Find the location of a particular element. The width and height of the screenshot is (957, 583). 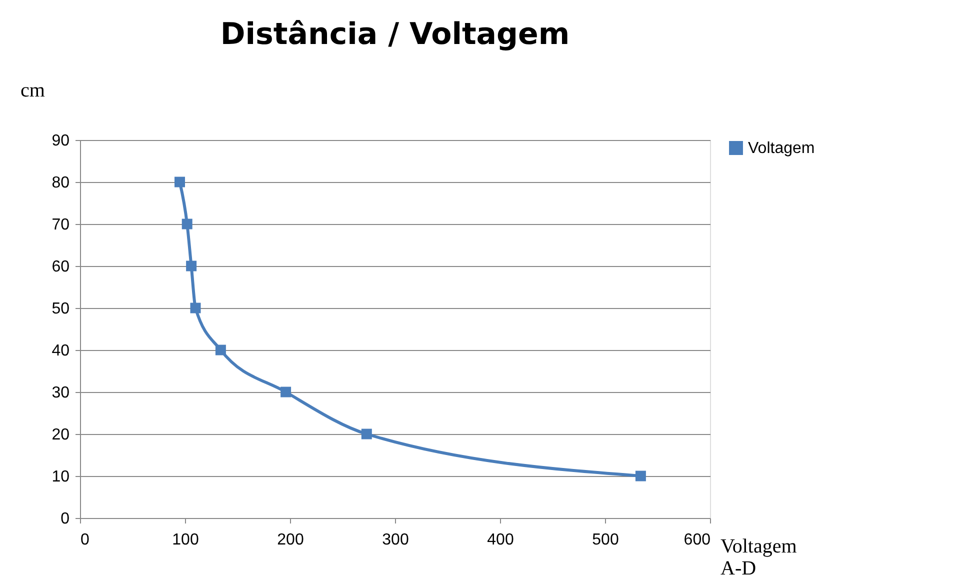

y-tick-label: 90 is located at coordinates (61, 141).